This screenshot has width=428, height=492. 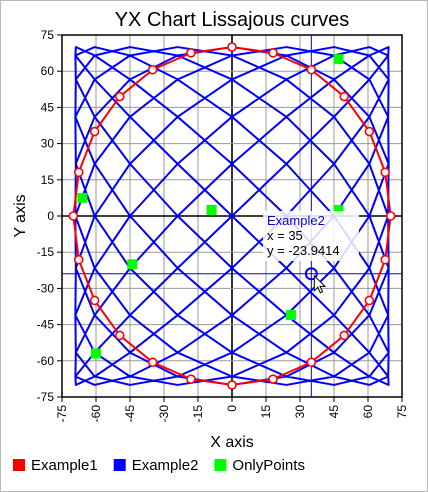 I want to click on x-tick-label: 15, so click(x=266, y=412).